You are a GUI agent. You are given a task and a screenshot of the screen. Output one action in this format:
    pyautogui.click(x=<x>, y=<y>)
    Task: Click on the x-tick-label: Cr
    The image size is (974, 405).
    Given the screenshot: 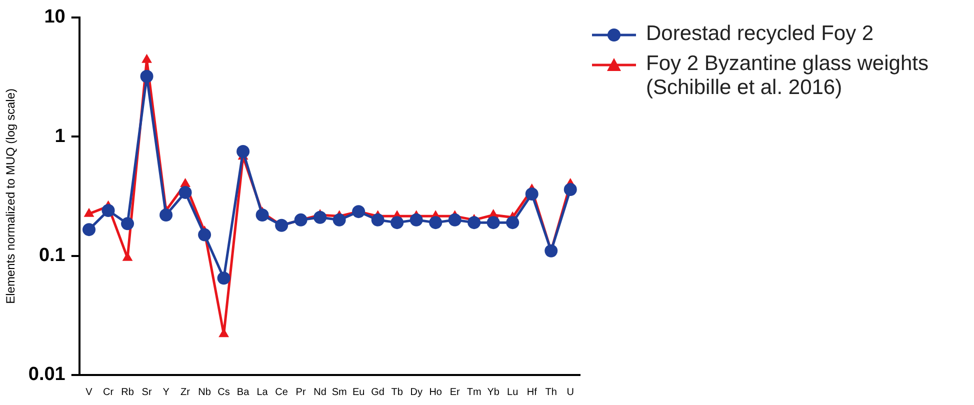 What is the action you would take?
    pyautogui.click(x=108, y=392)
    